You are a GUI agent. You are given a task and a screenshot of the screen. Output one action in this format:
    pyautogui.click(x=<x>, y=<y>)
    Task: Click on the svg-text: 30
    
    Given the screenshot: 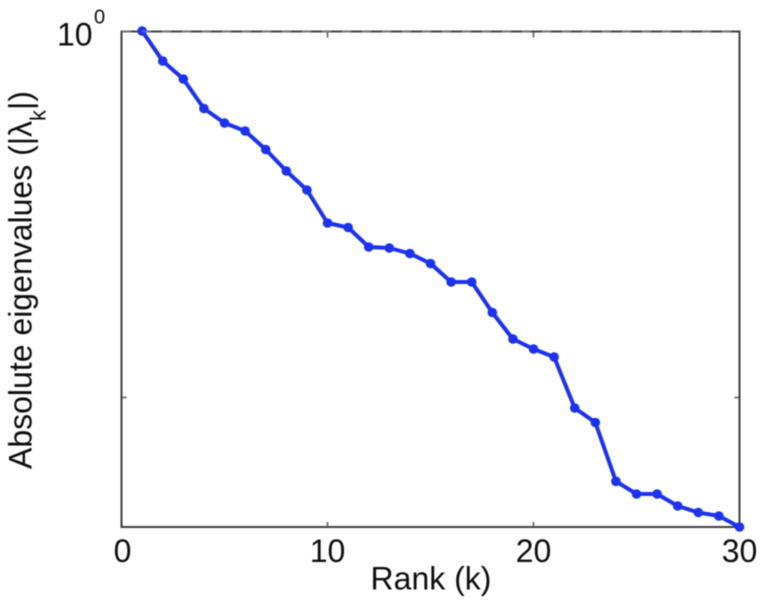 What is the action you would take?
    pyautogui.click(x=740, y=551)
    